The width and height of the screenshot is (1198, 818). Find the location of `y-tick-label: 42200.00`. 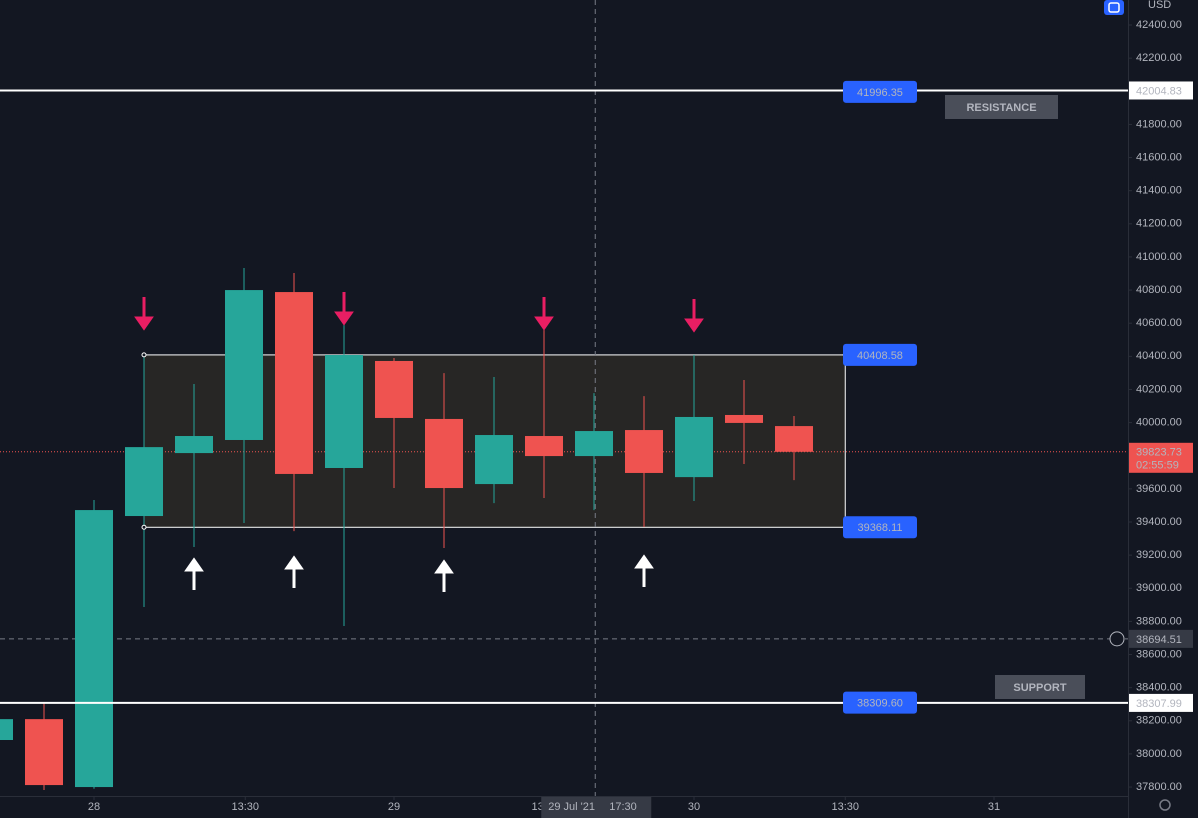

y-tick-label: 42200.00 is located at coordinates (1159, 58).